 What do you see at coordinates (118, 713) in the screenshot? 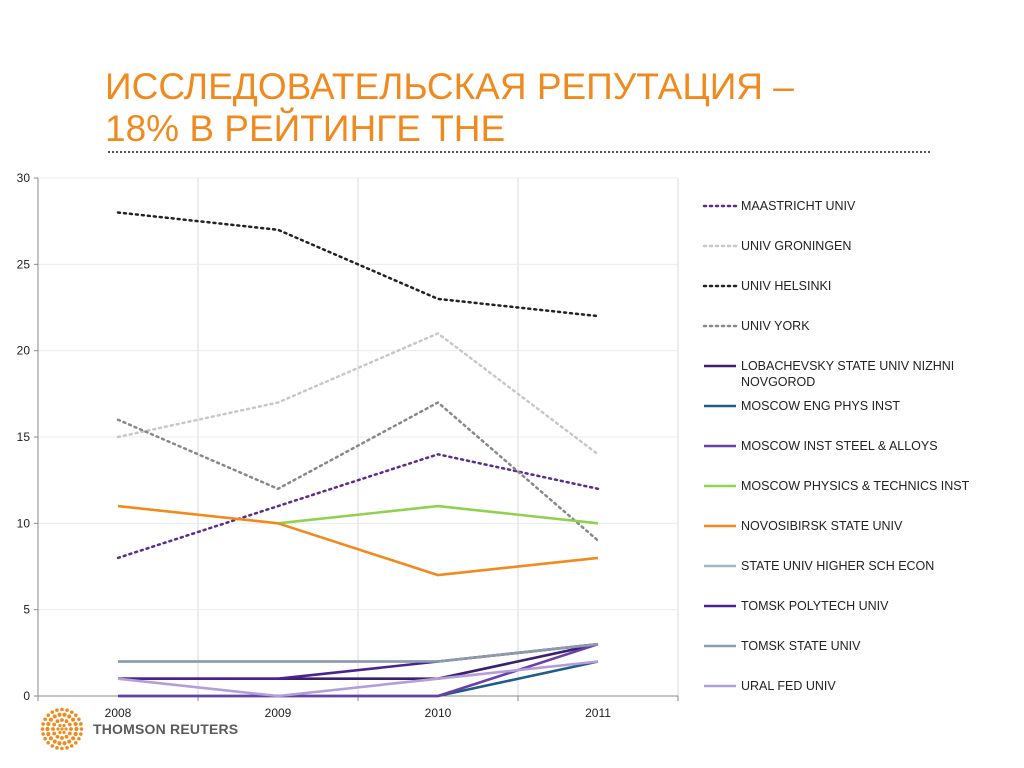
I see `x-tick-label: 2008` at bounding box center [118, 713].